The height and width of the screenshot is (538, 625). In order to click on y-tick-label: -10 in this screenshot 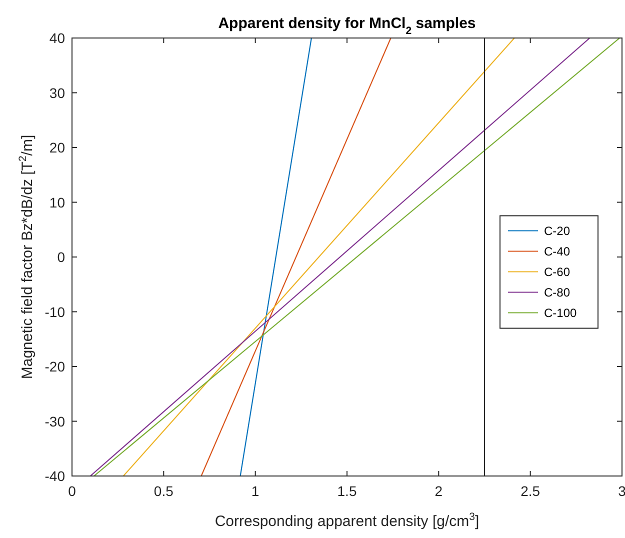, I will do `click(55, 312)`.